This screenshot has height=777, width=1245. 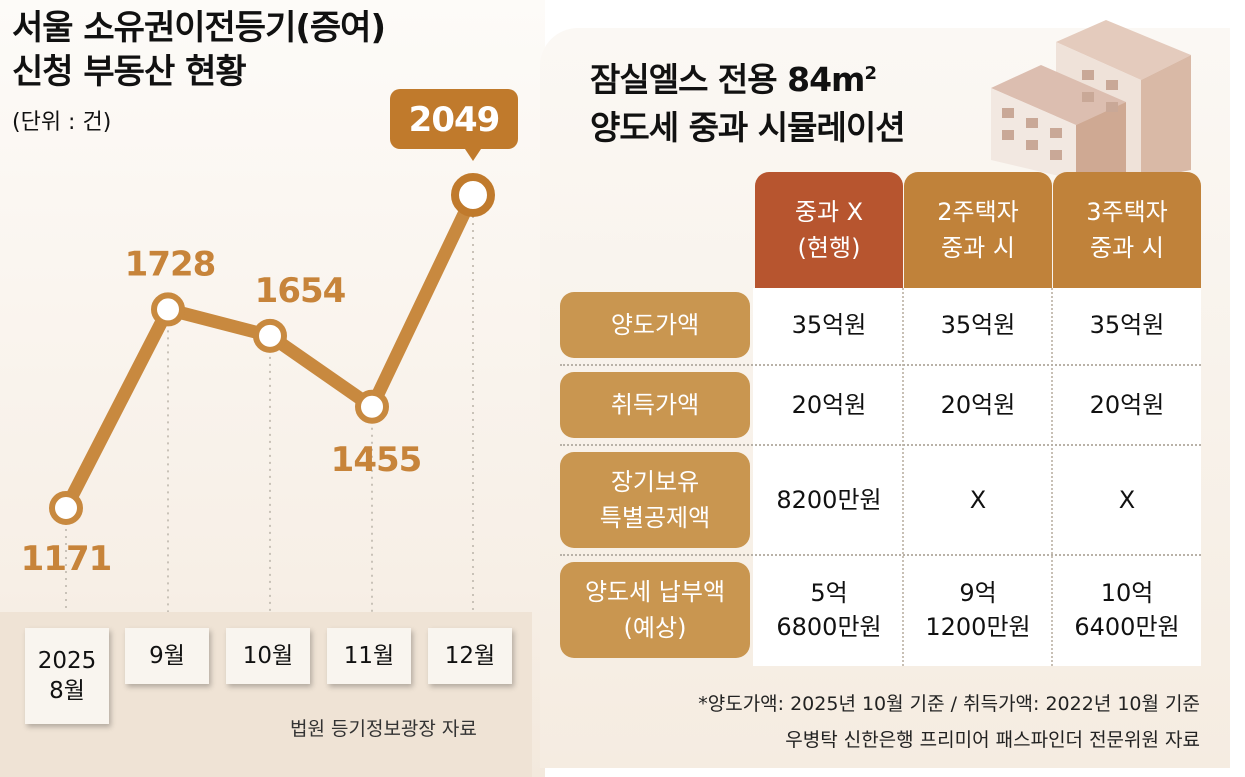 I want to click on chart-unit: (단위 : 건), so click(x=62, y=122).